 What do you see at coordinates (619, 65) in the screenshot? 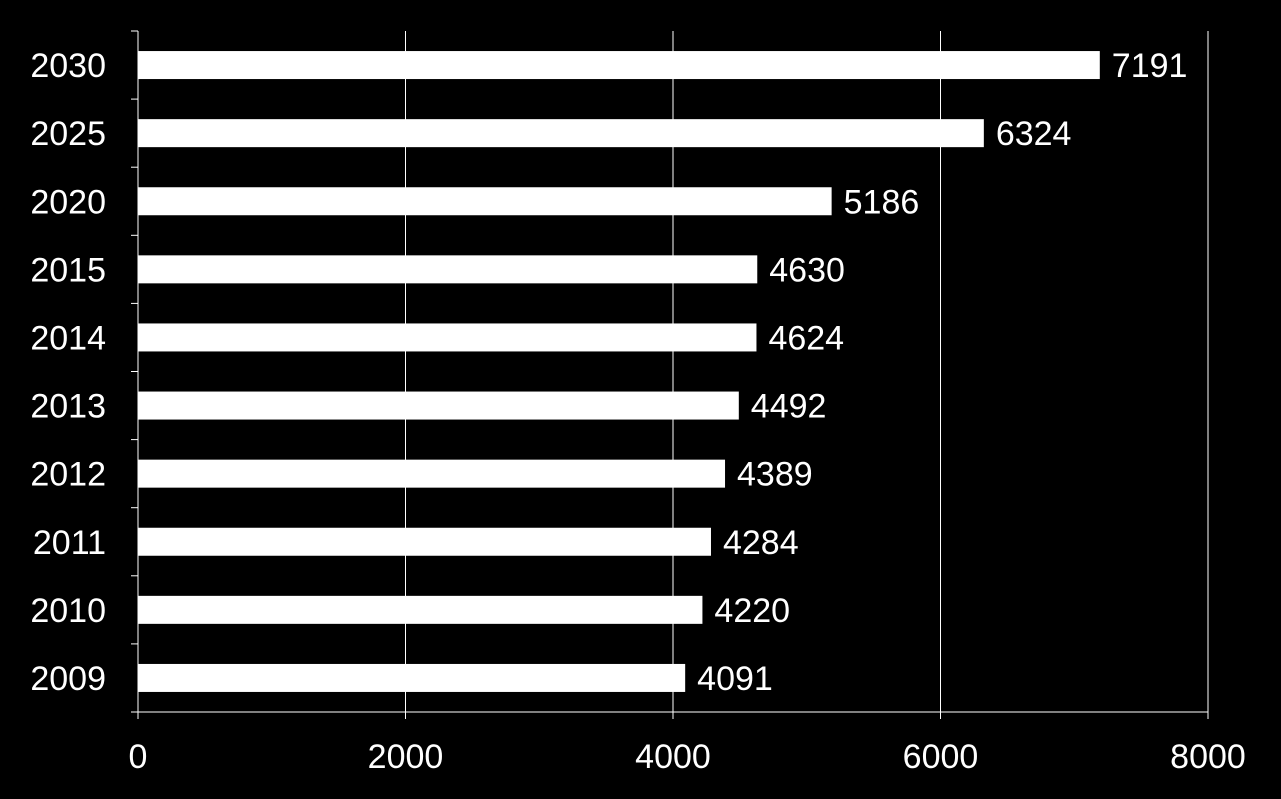
I see `bar-2030` at bounding box center [619, 65].